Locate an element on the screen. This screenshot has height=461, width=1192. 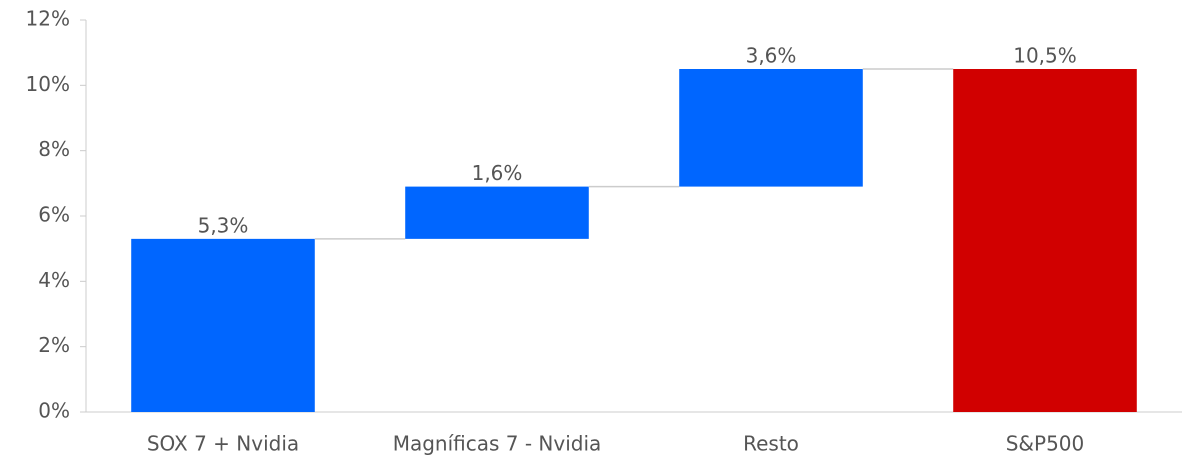
x-tick-label: SOX 7 + Nvidia is located at coordinates (223, 444).